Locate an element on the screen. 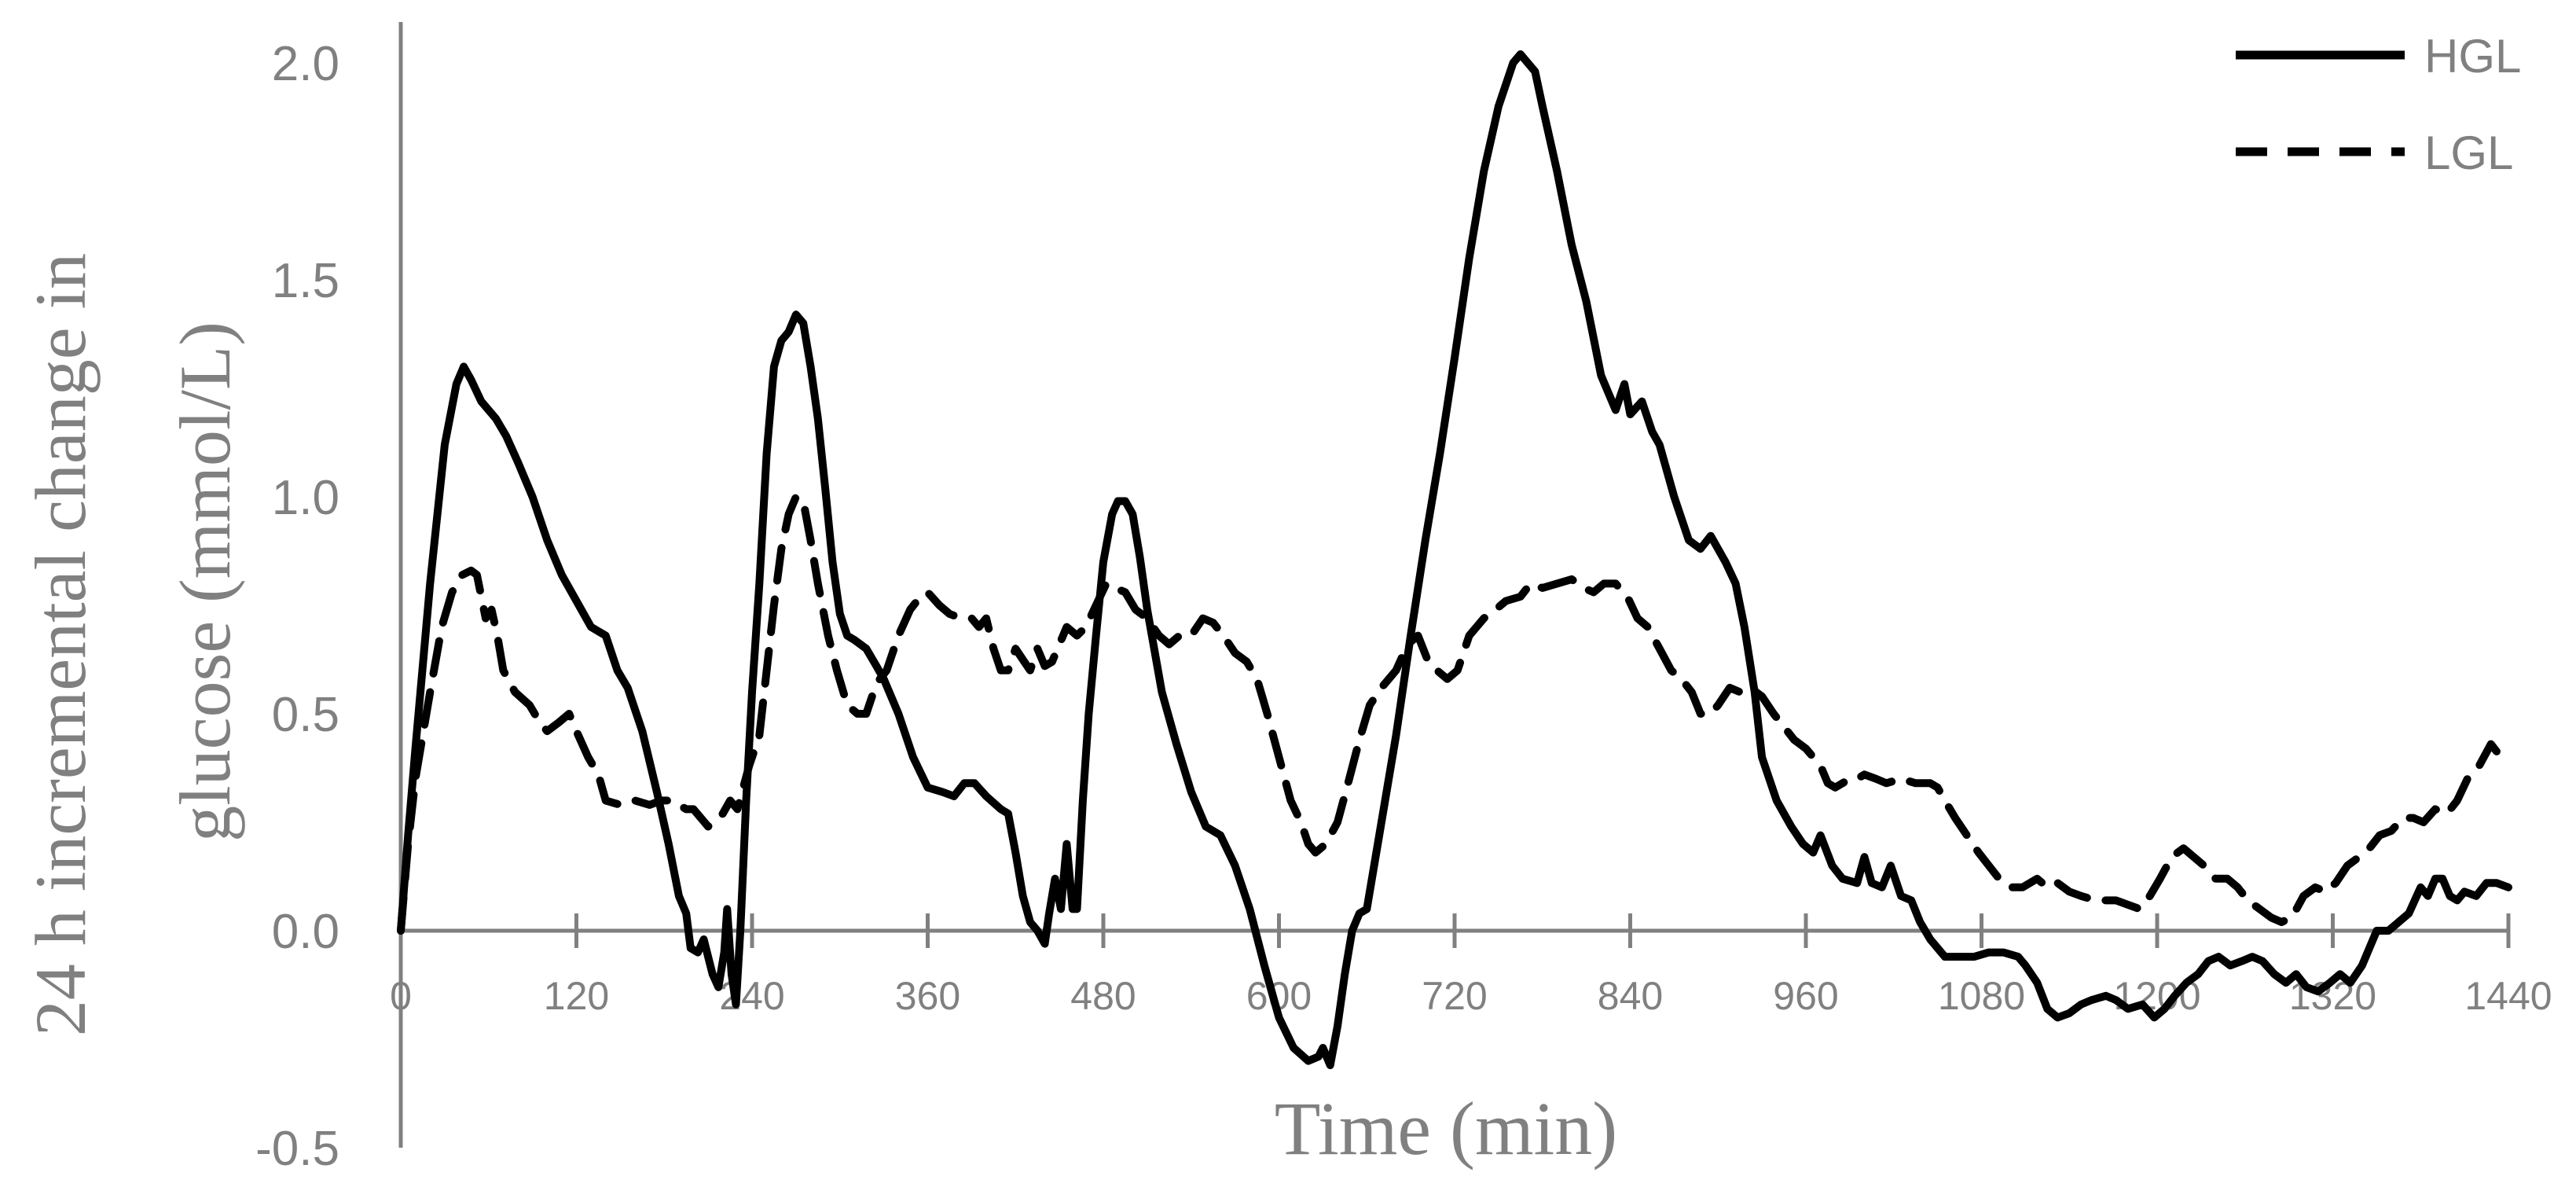 Image resolution: width=2576 pixels, height=1198 pixels. y-tick-label: 1.0 is located at coordinates (305, 498).